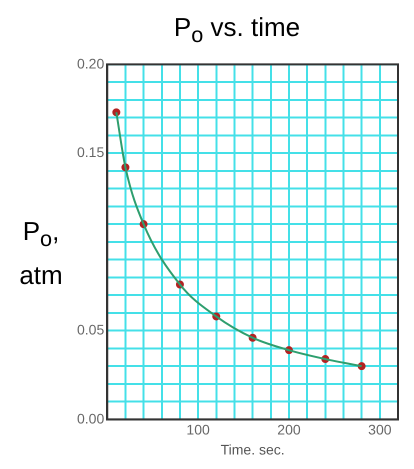  What do you see at coordinates (90, 152) in the screenshot?
I see `y-tick-label: 0.15` at bounding box center [90, 152].